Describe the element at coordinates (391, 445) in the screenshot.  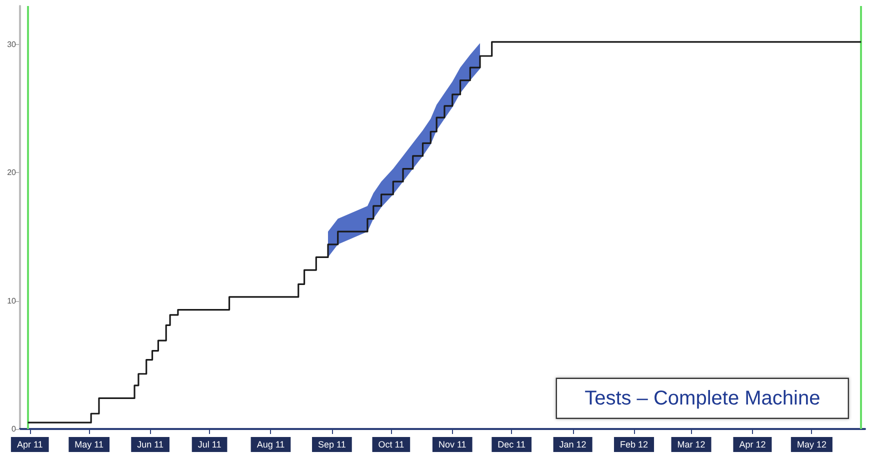
I see `x-tick-label: Oct 11` at that location.